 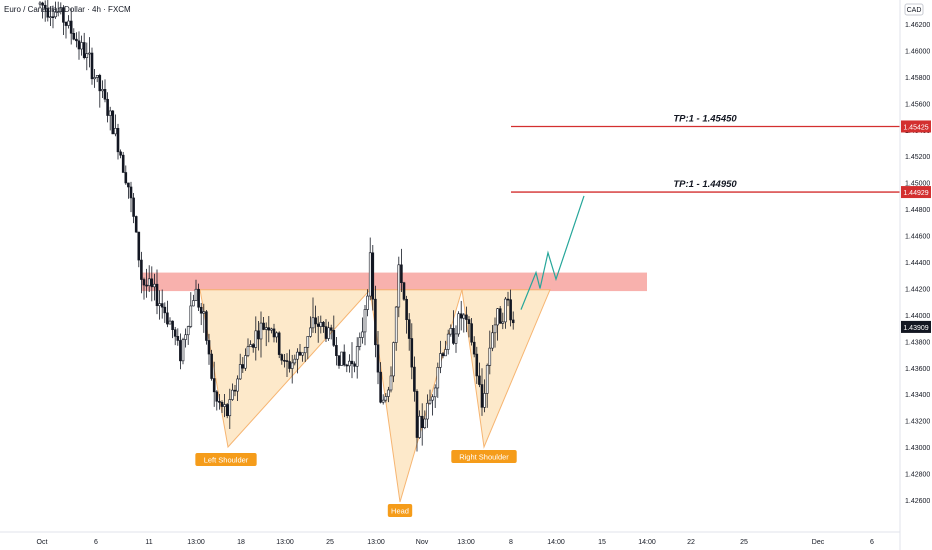 What do you see at coordinates (917, 395) in the screenshot?
I see `price-tick-label: 1.43400` at bounding box center [917, 395].